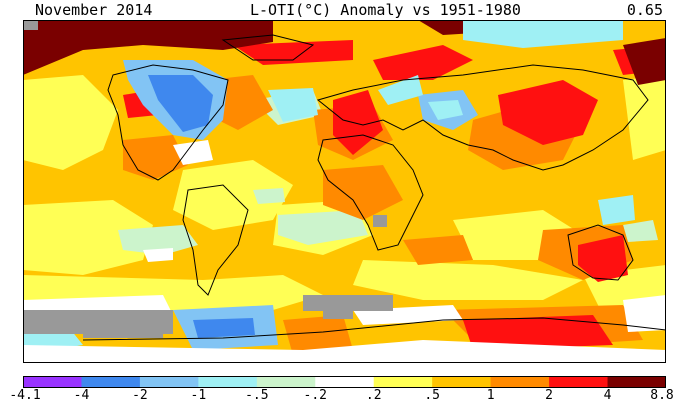 The height and width of the screenshot is (403, 679). Describe the element at coordinates (257, 395) in the screenshot. I see `colorbar-tick-label: -.5` at that location.